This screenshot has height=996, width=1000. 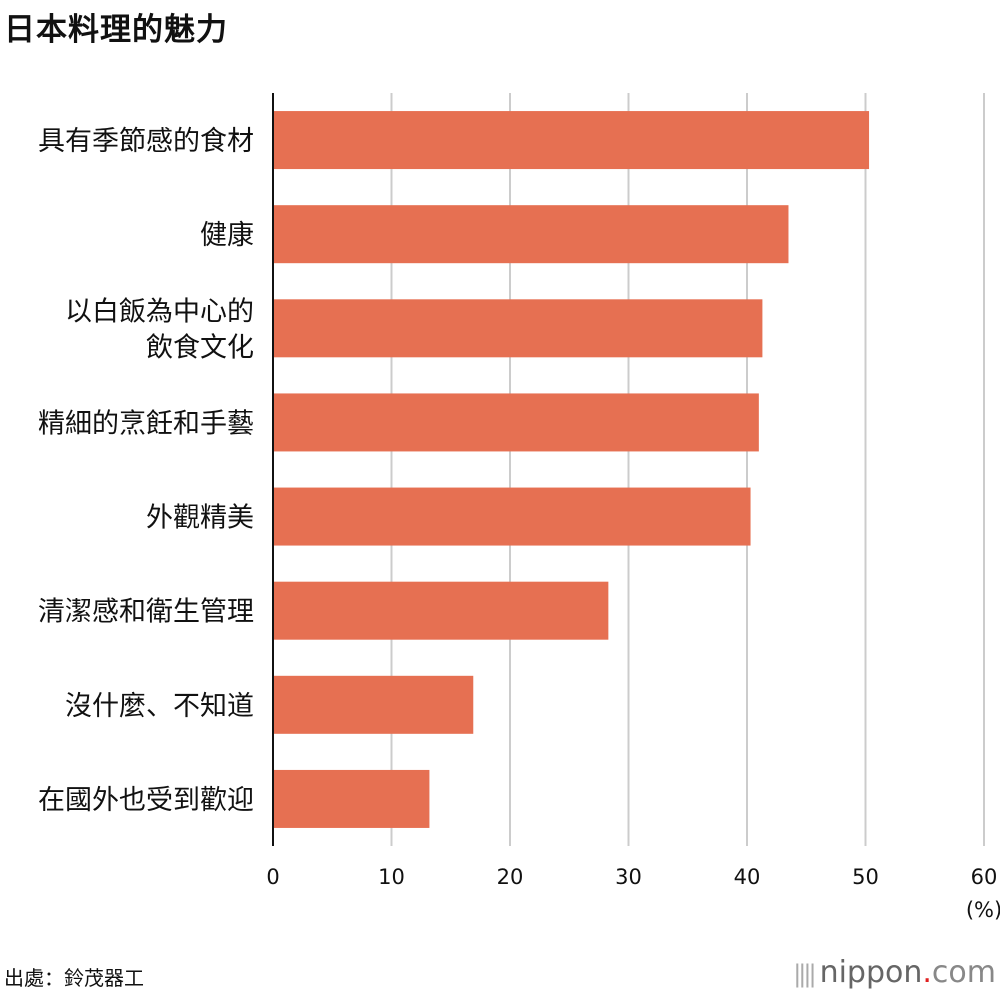 What do you see at coordinates (272, 877) in the screenshot?
I see `x-tick-label: 0` at bounding box center [272, 877].